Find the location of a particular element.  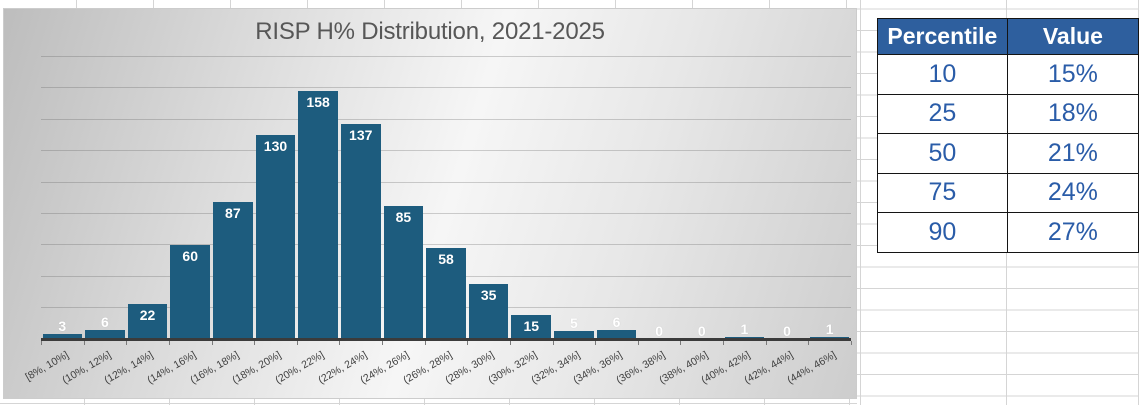

x-axis-line is located at coordinates (446, 339).